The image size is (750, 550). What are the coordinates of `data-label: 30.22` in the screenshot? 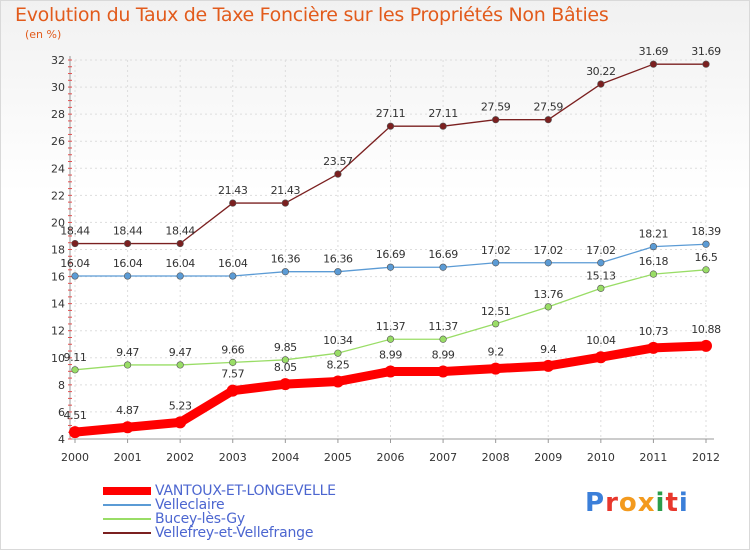 It's located at (601, 71).